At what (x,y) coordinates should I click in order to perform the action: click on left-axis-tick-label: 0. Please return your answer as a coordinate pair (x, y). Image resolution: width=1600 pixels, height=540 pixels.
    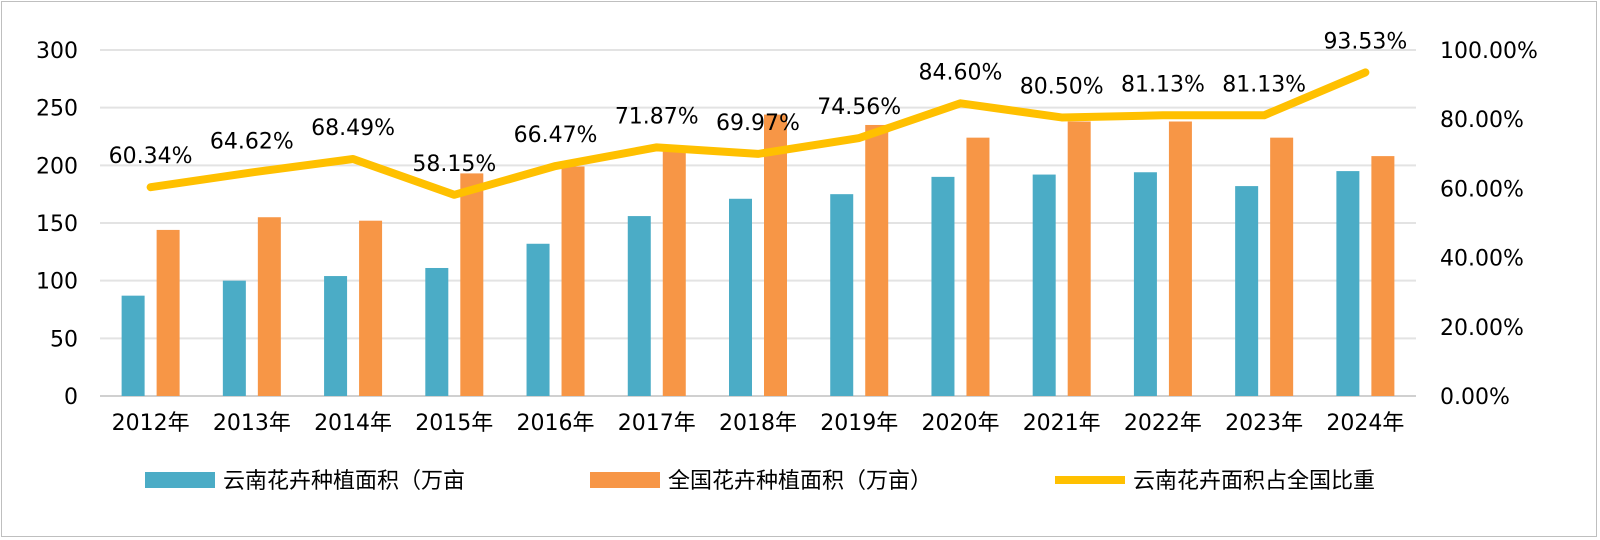
    Looking at the image, I should click on (71, 397).